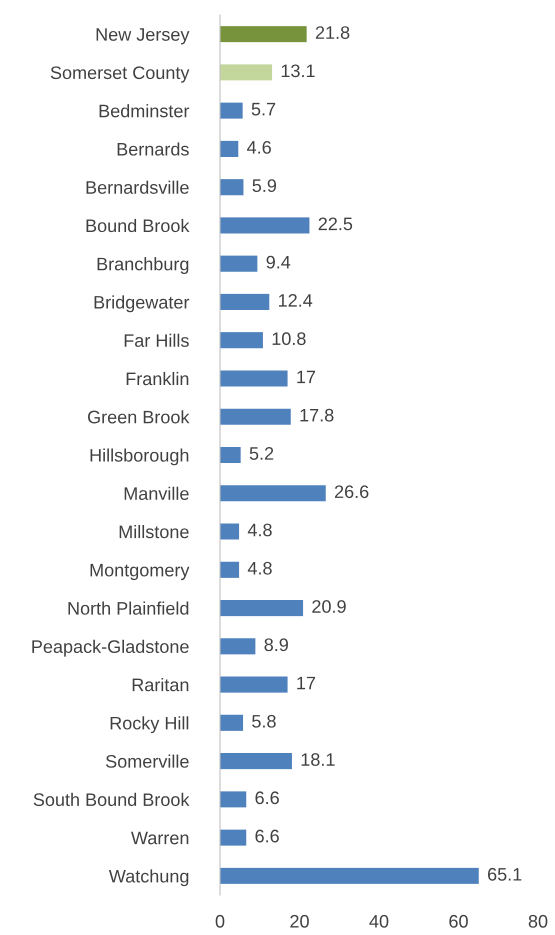 The height and width of the screenshot is (935, 555). I want to click on data-label: 65.1, so click(505, 874).